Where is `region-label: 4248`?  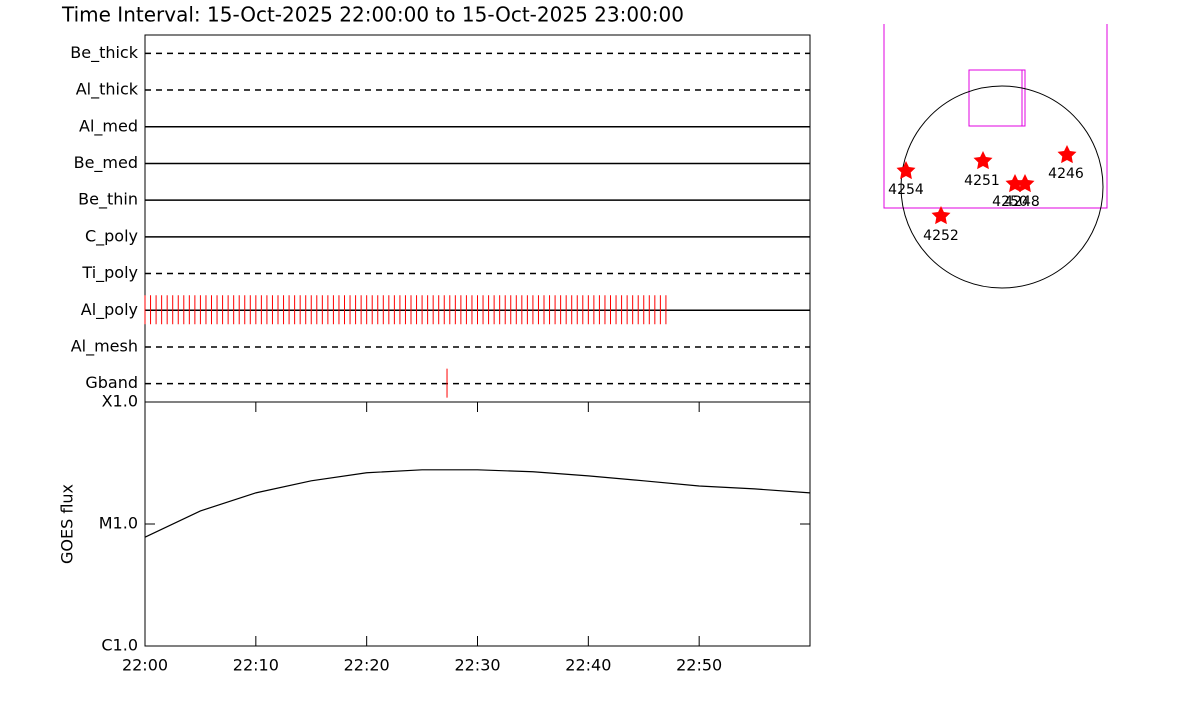
region-label: 4248 is located at coordinates (1022, 202).